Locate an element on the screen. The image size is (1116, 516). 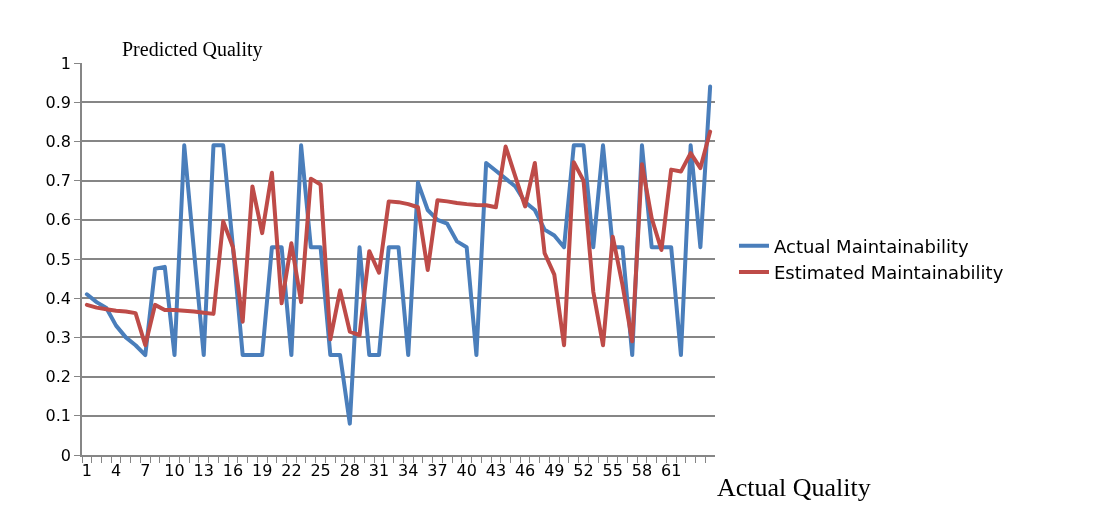
y-tick-label: 0.7 is located at coordinates (58, 181).